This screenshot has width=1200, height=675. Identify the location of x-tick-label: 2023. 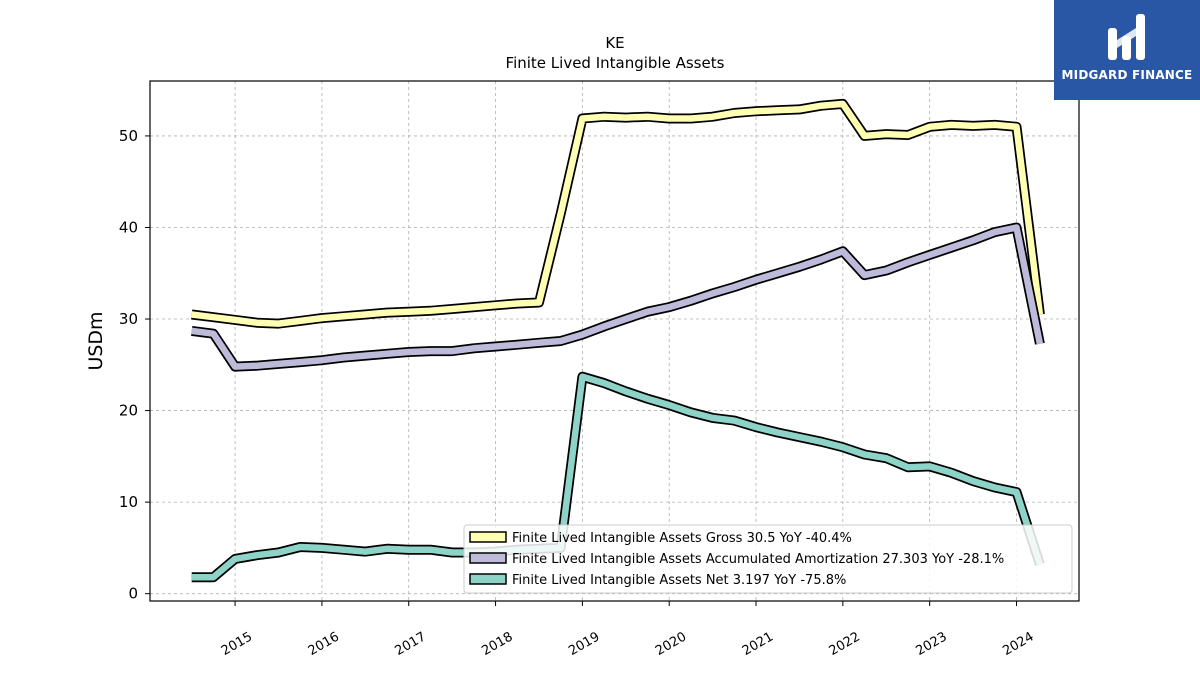
(932, 644).